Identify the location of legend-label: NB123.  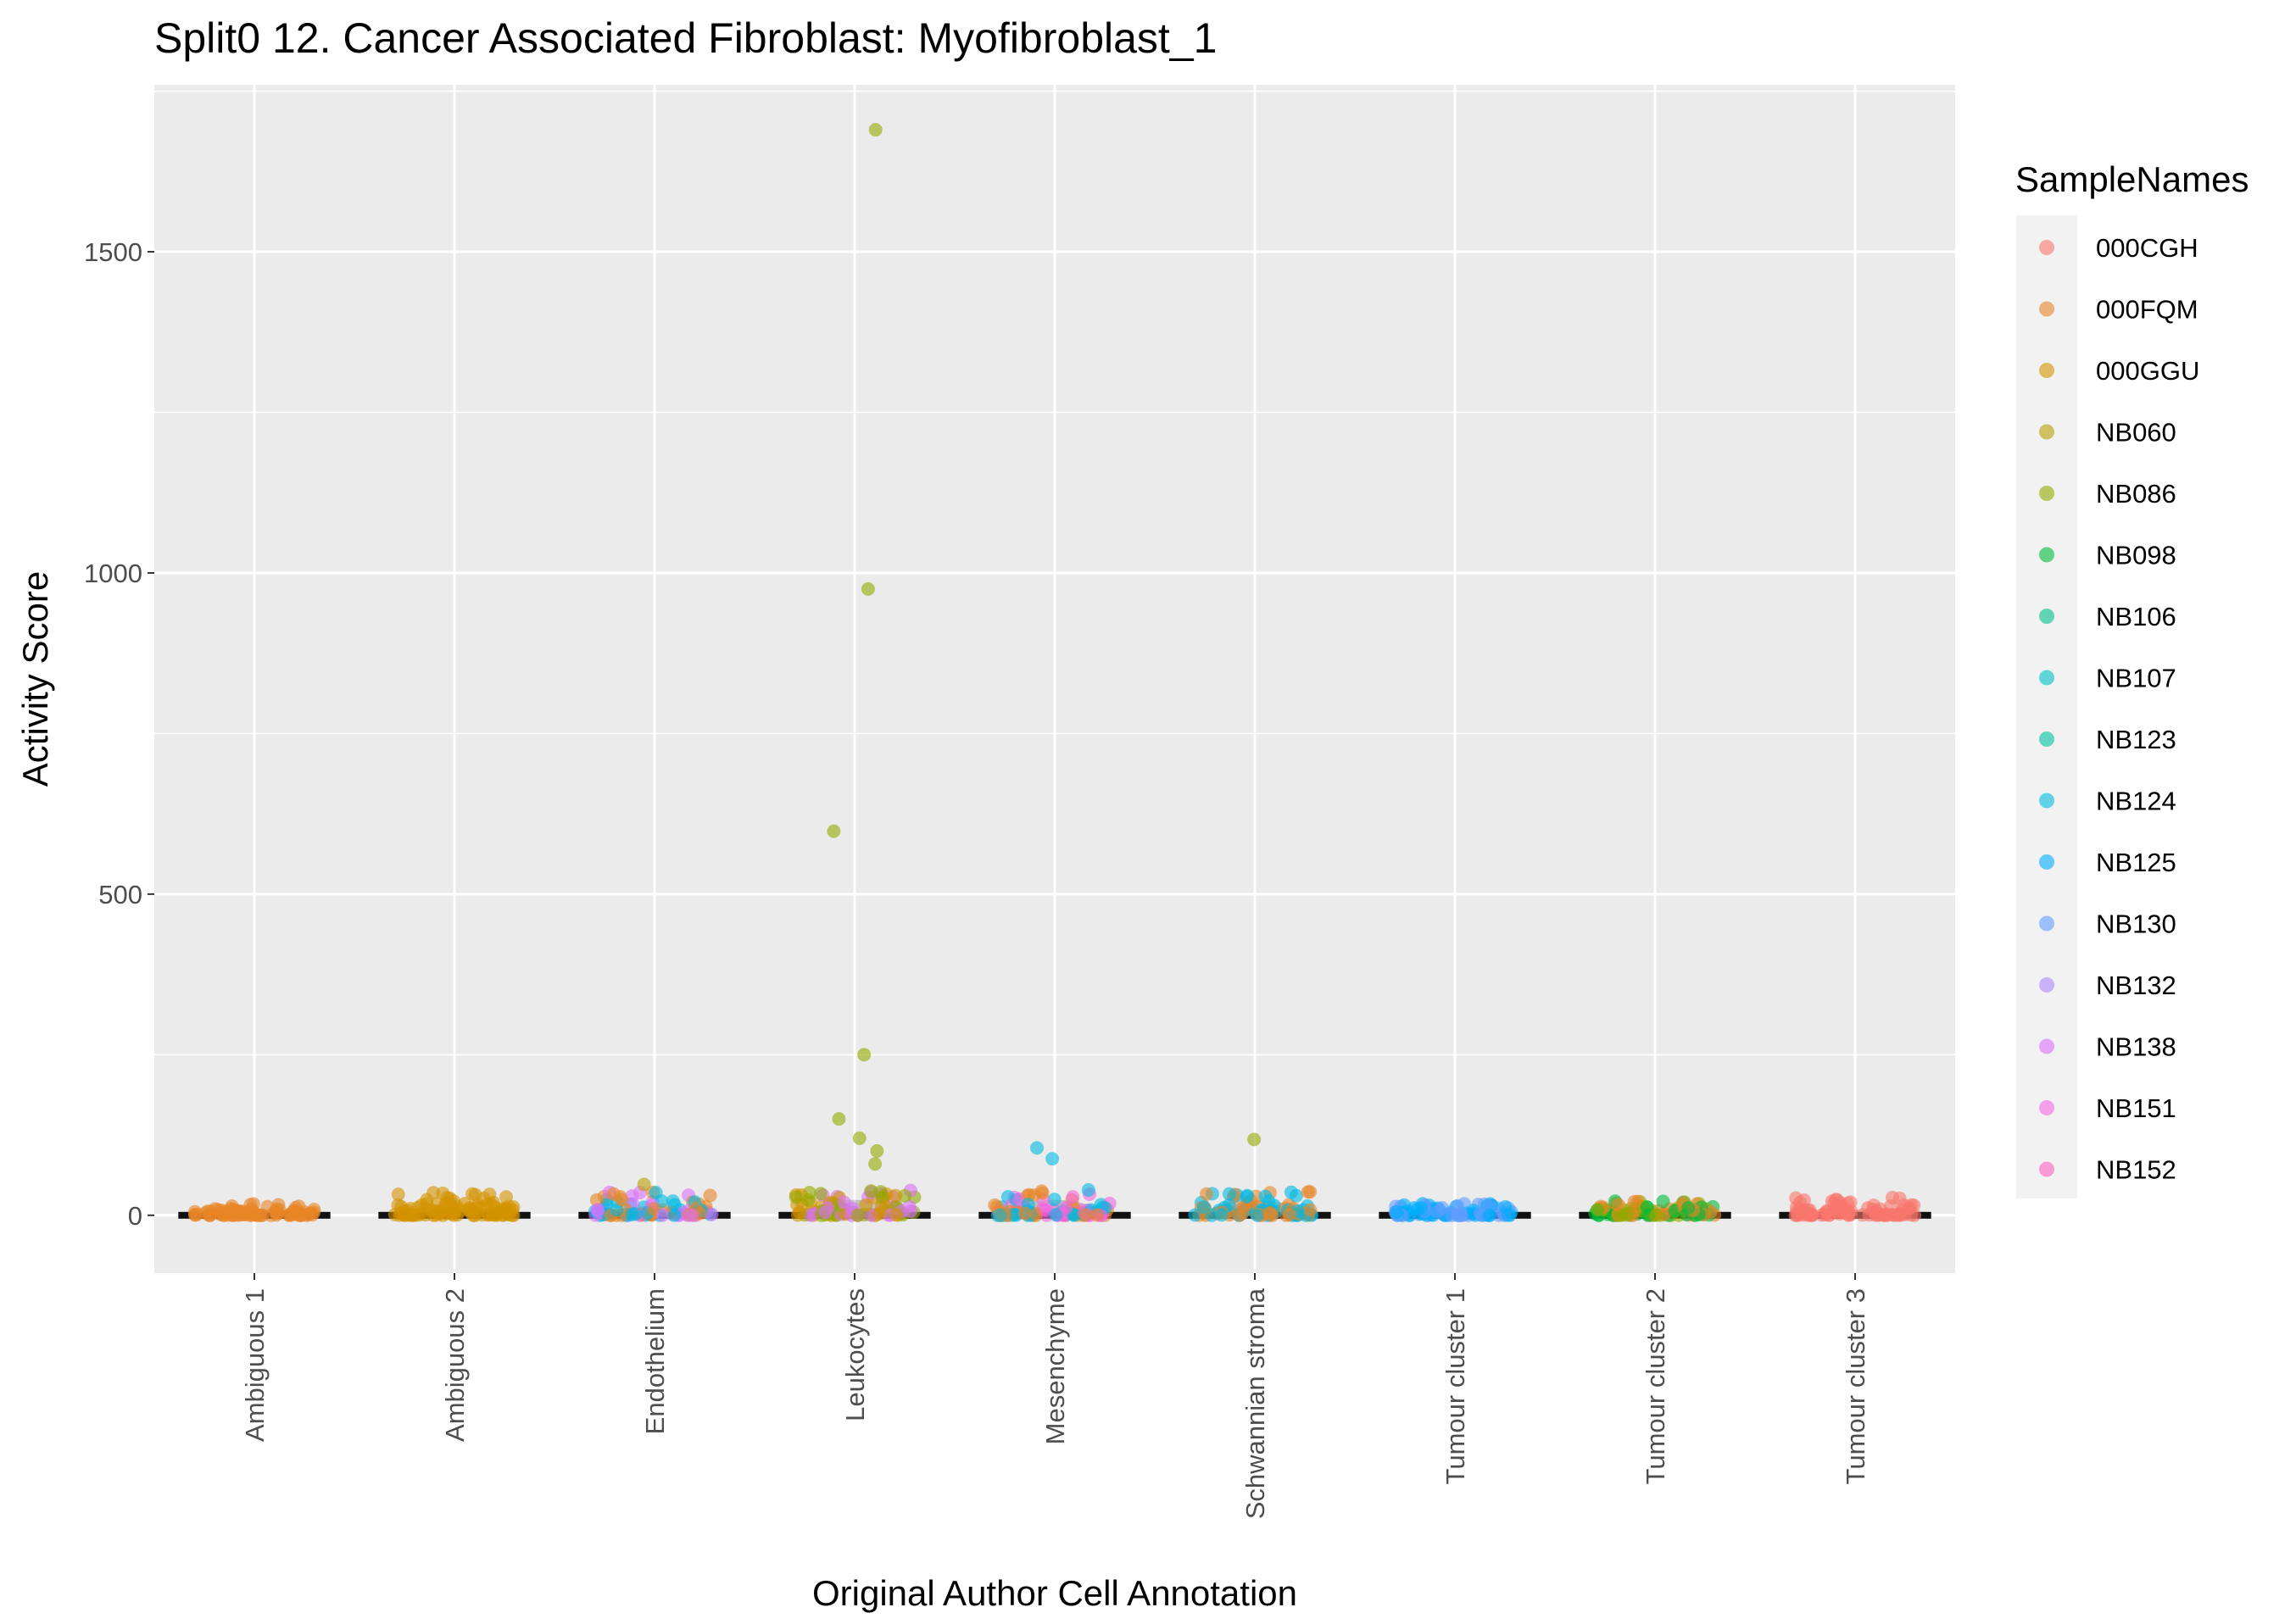
(2136, 739).